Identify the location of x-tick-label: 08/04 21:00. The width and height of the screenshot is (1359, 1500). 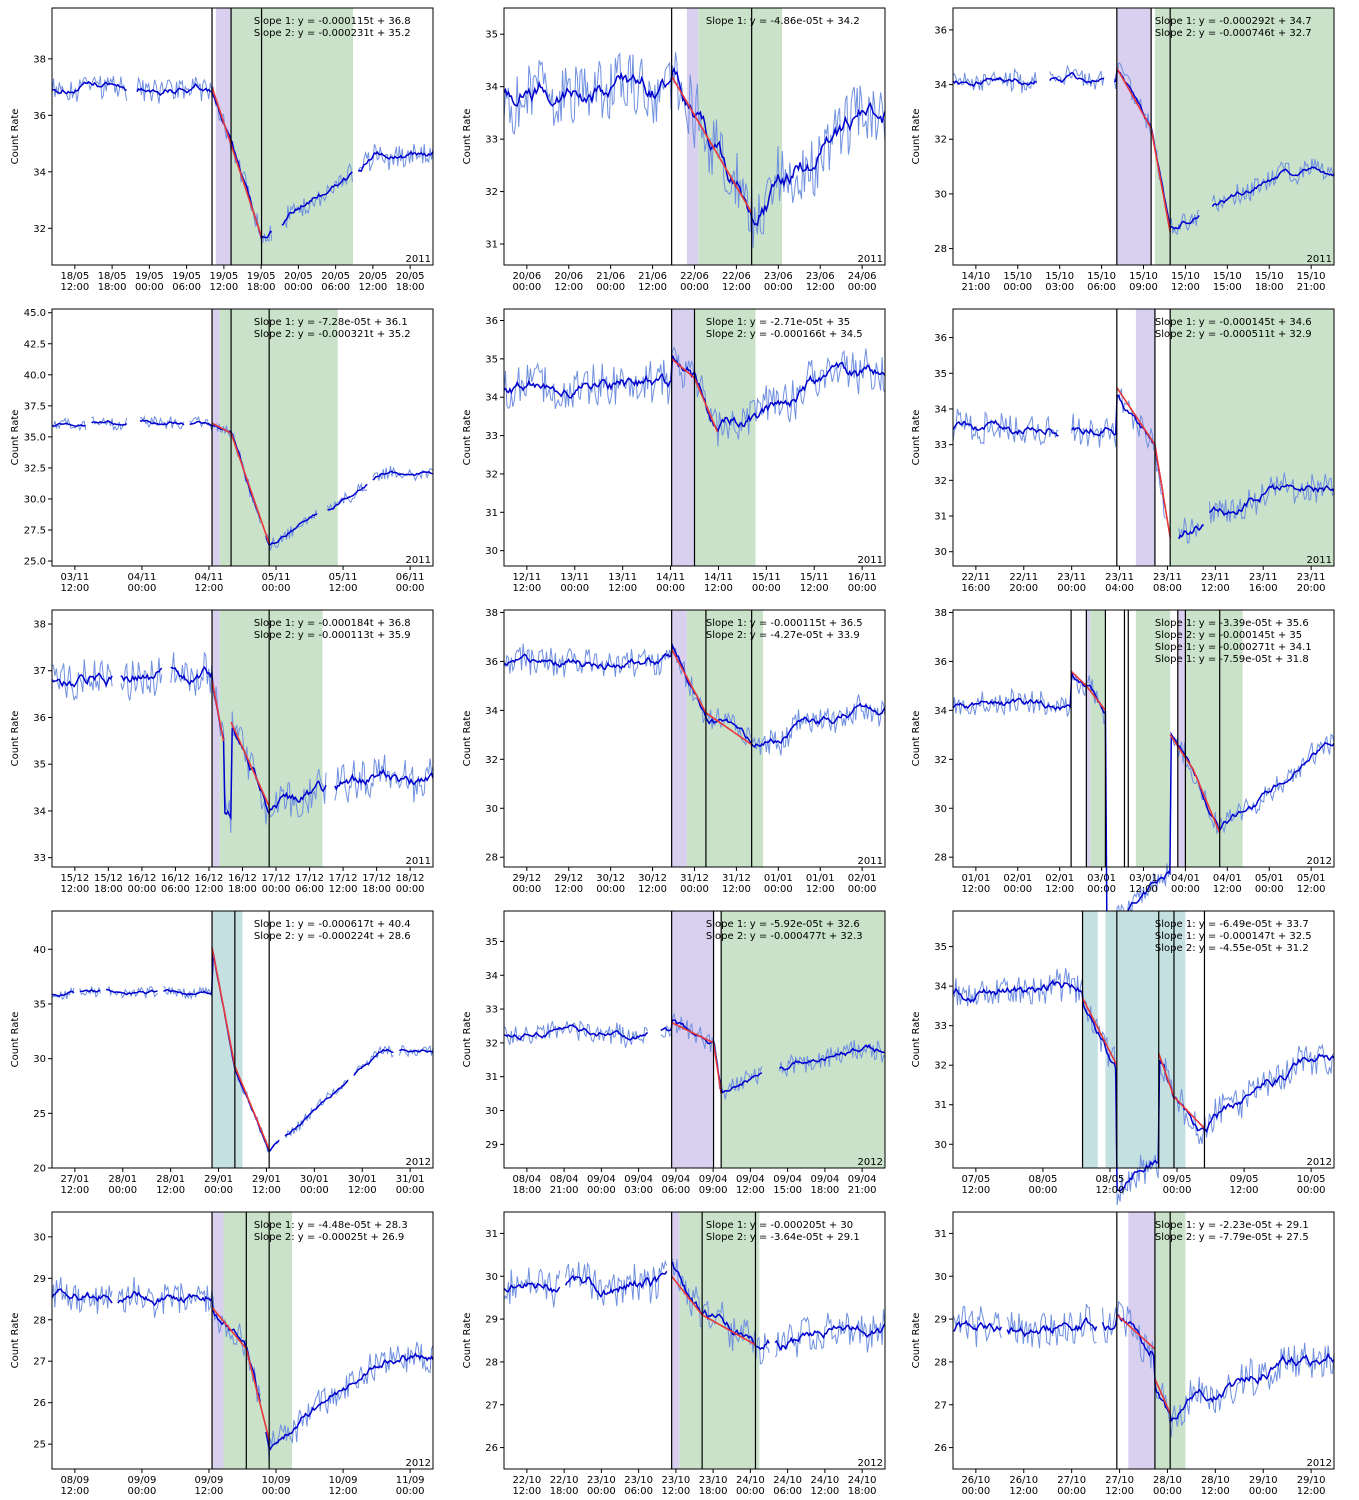
(564, 1185).